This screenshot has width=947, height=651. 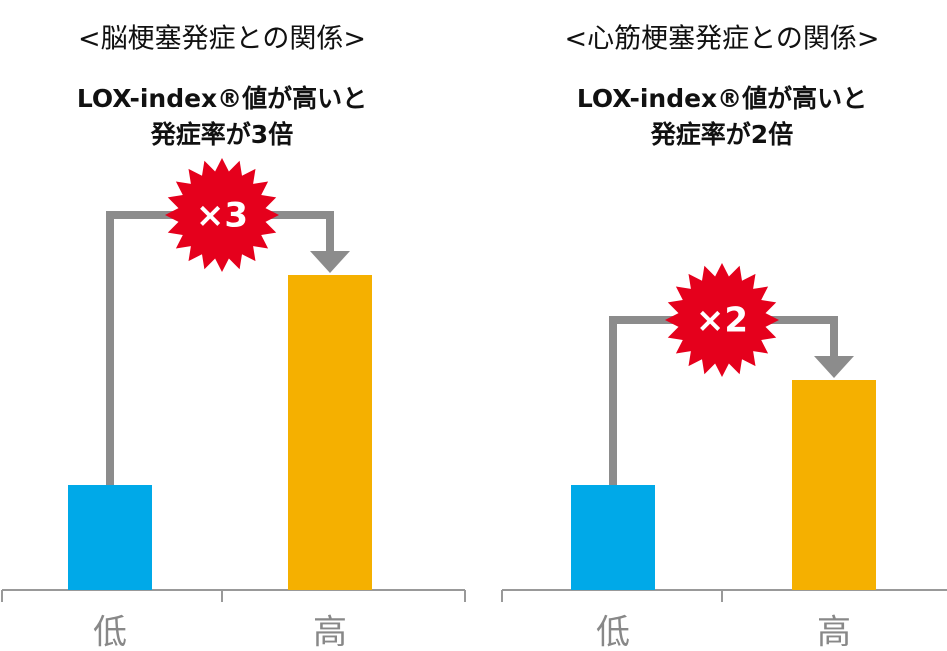 I want to click on annotation: ×3, so click(x=222, y=216).